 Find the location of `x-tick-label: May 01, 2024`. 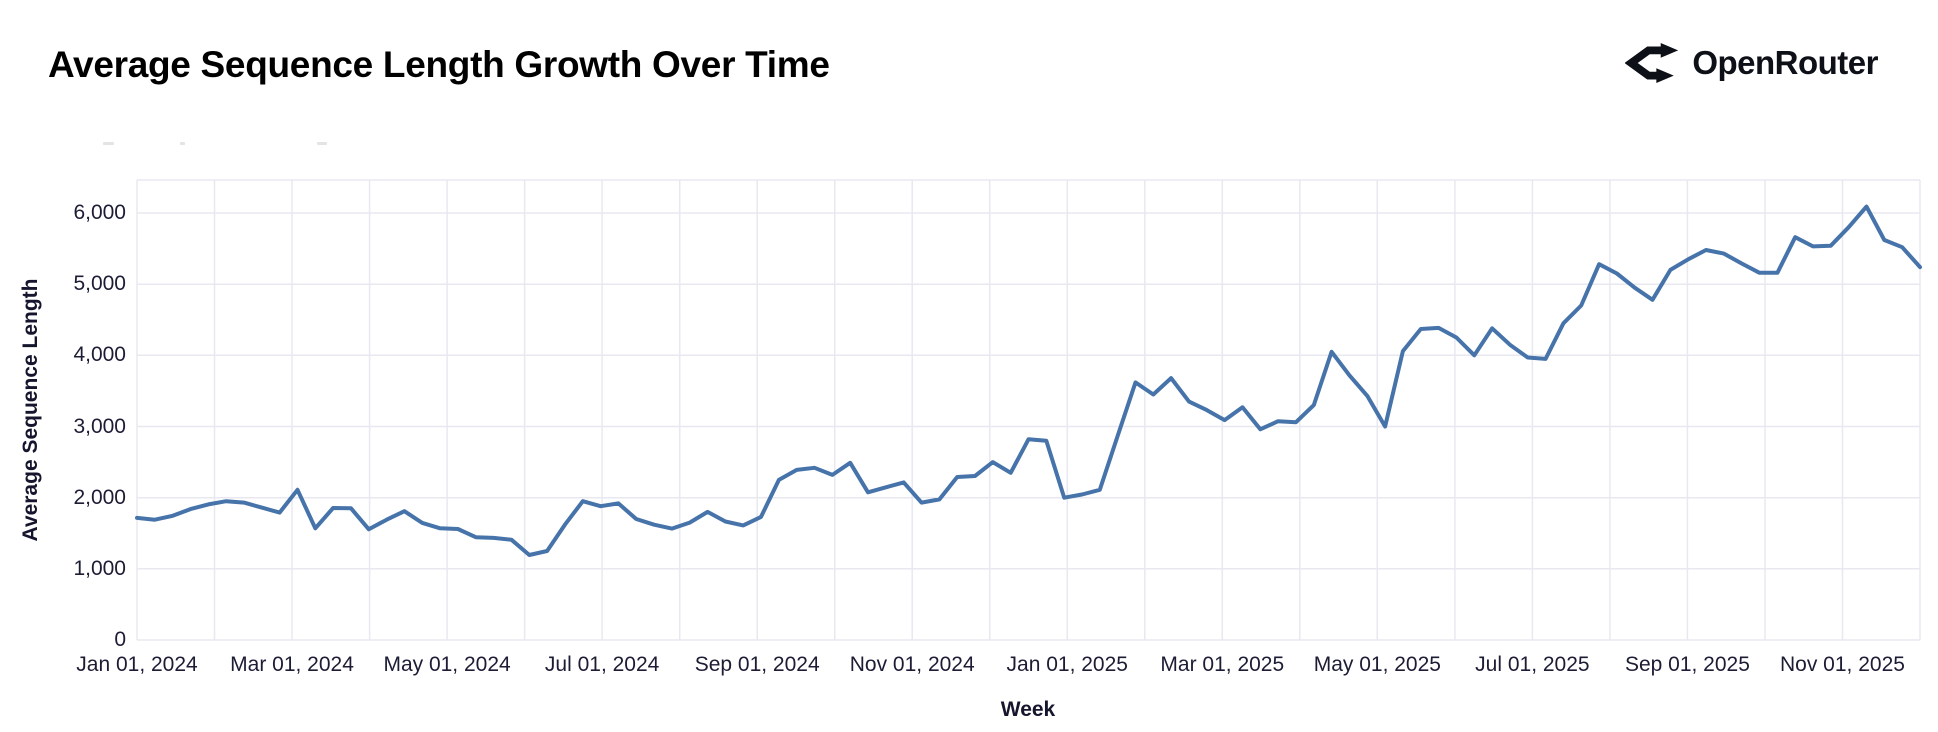

x-tick-label: May 01, 2024 is located at coordinates (447, 664).